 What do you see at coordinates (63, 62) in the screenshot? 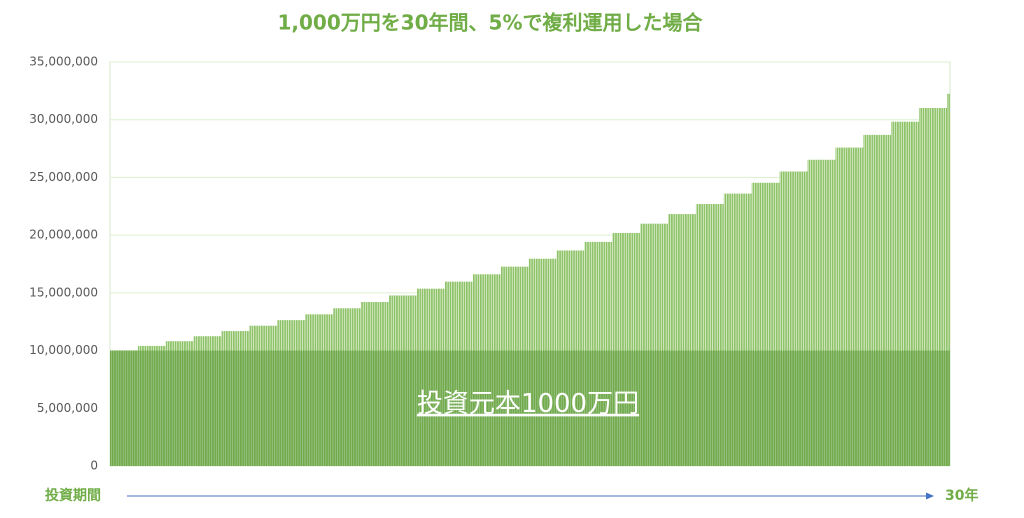
I see `y-tick-label: 35,000,000` at bounding box center [63, 62].